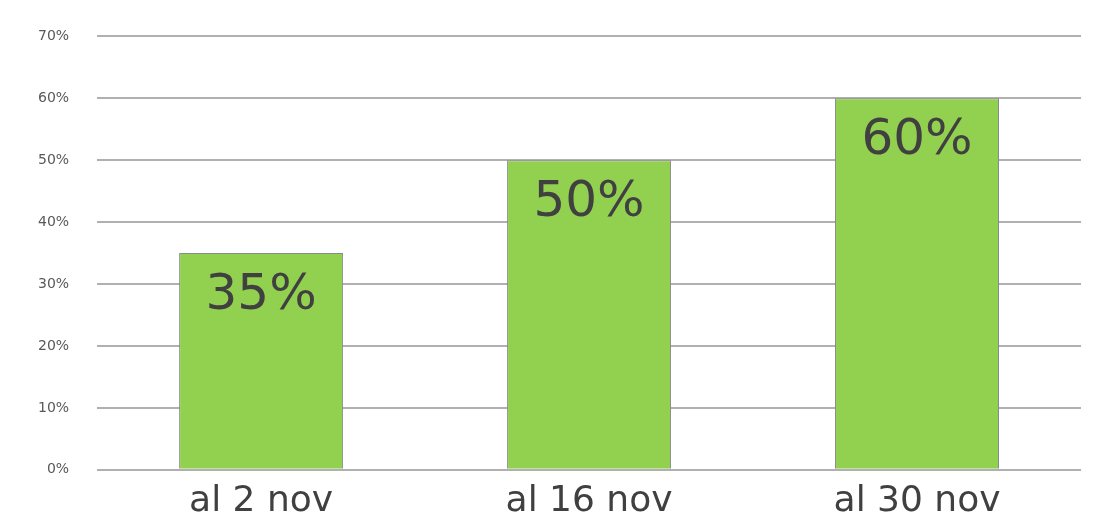 This screenshot has height=525, width=1109. Describe the element at coordinates (53, 220) in the screenshot. I see `y-tick-label: 40%` at that location.